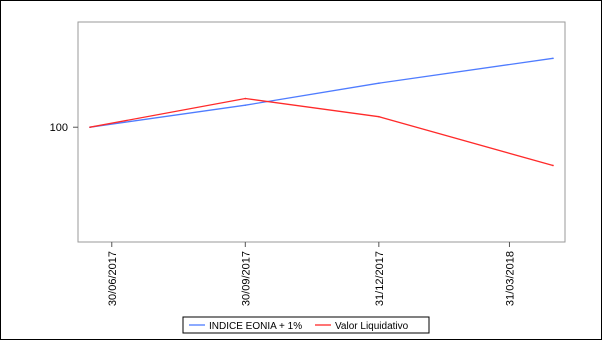 The height and width of the screenshot is (340, 602). I want to click on y-axis: 100, so click(64, 128).